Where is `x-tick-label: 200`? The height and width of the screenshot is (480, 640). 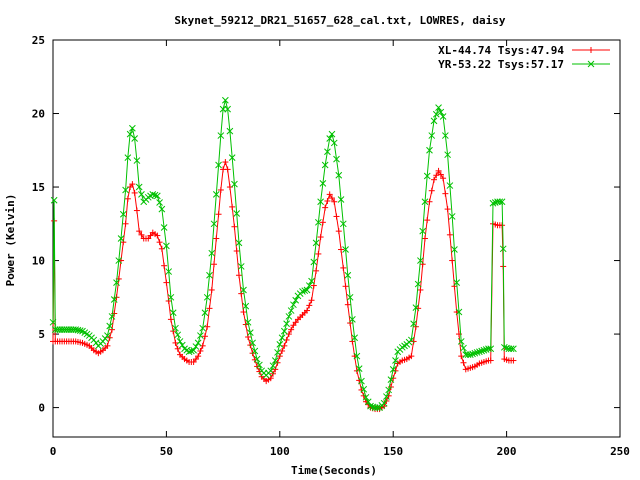 x-tick-label: 200 is located at coordinates (507, 451).